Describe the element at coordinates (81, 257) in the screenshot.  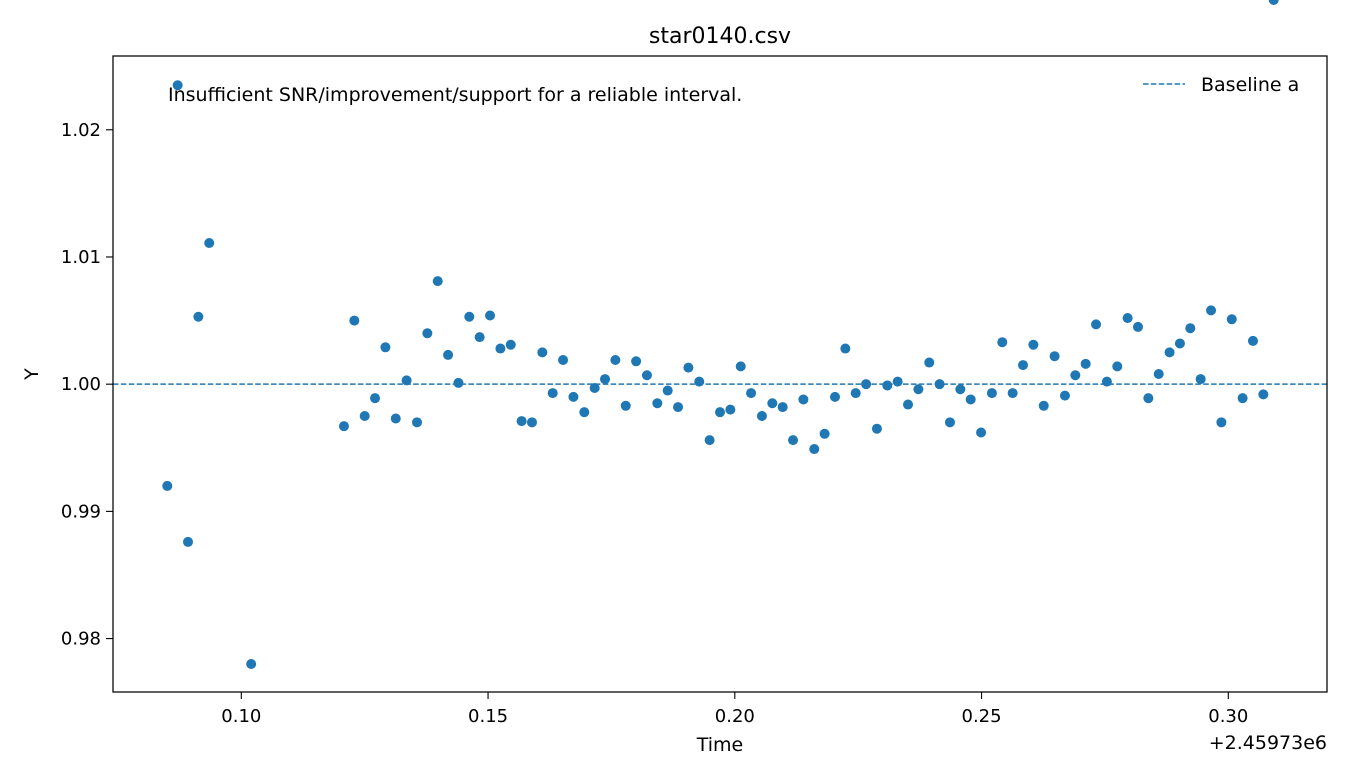
I see `y-tick-label: 1.01` at that location.